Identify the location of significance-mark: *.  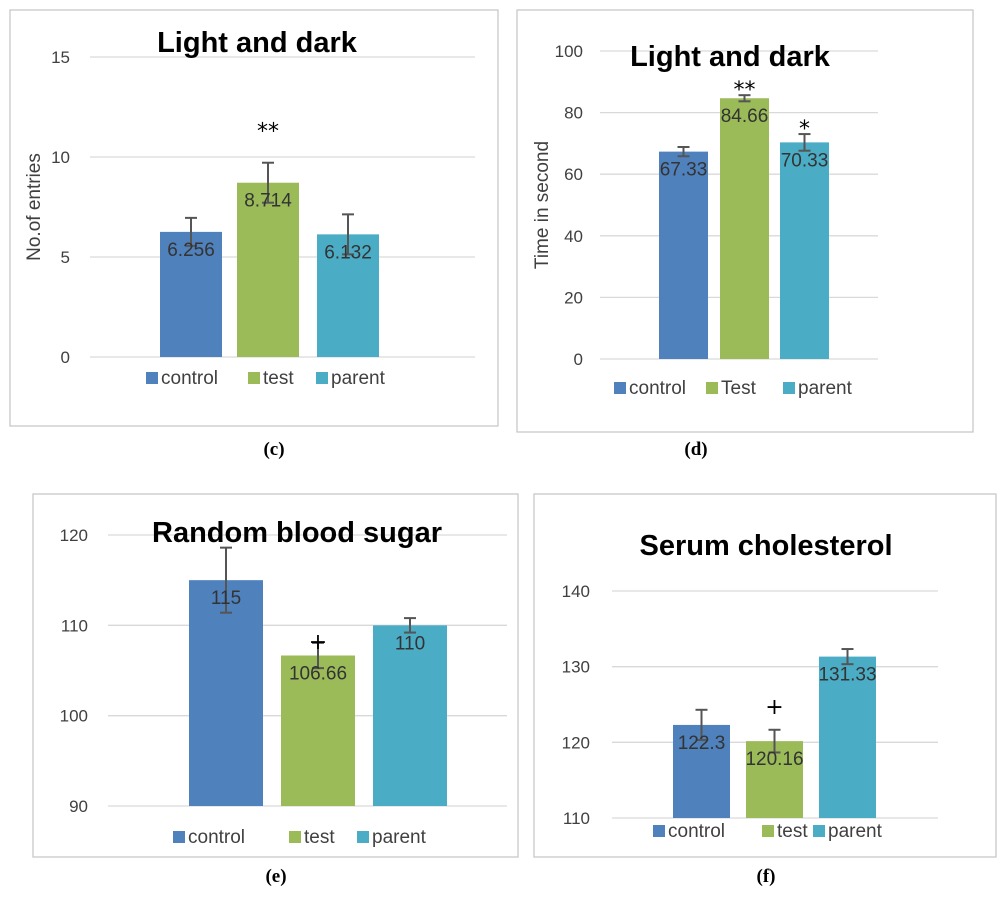
(804, 129).